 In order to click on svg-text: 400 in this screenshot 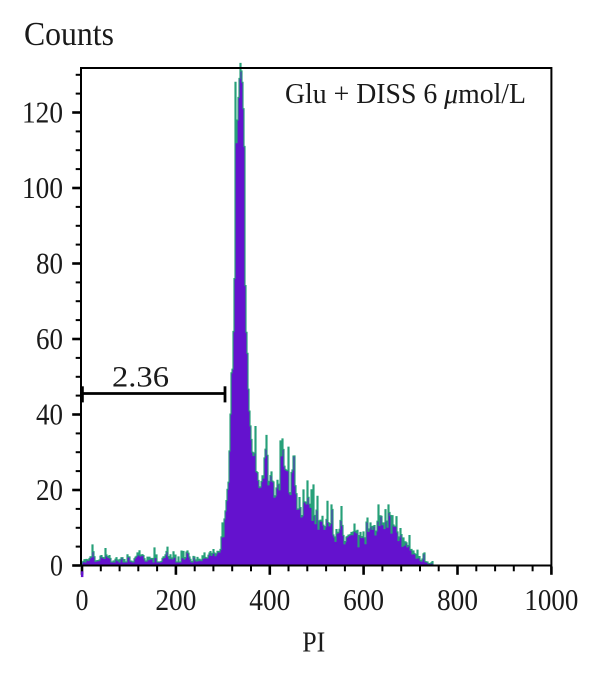, I will do `click(269, 600)`.